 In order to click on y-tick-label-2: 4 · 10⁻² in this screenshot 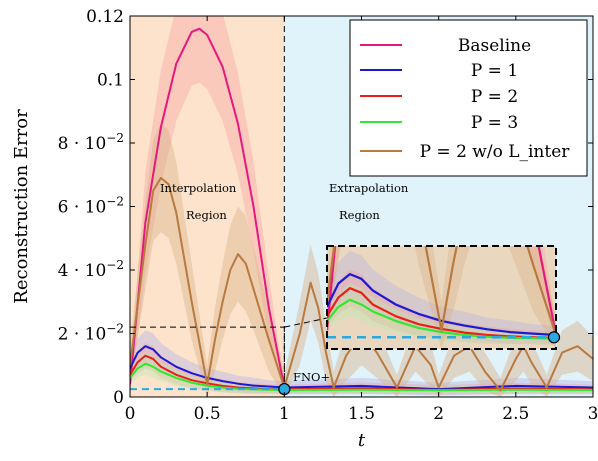, I will do `click(91, 269)`.